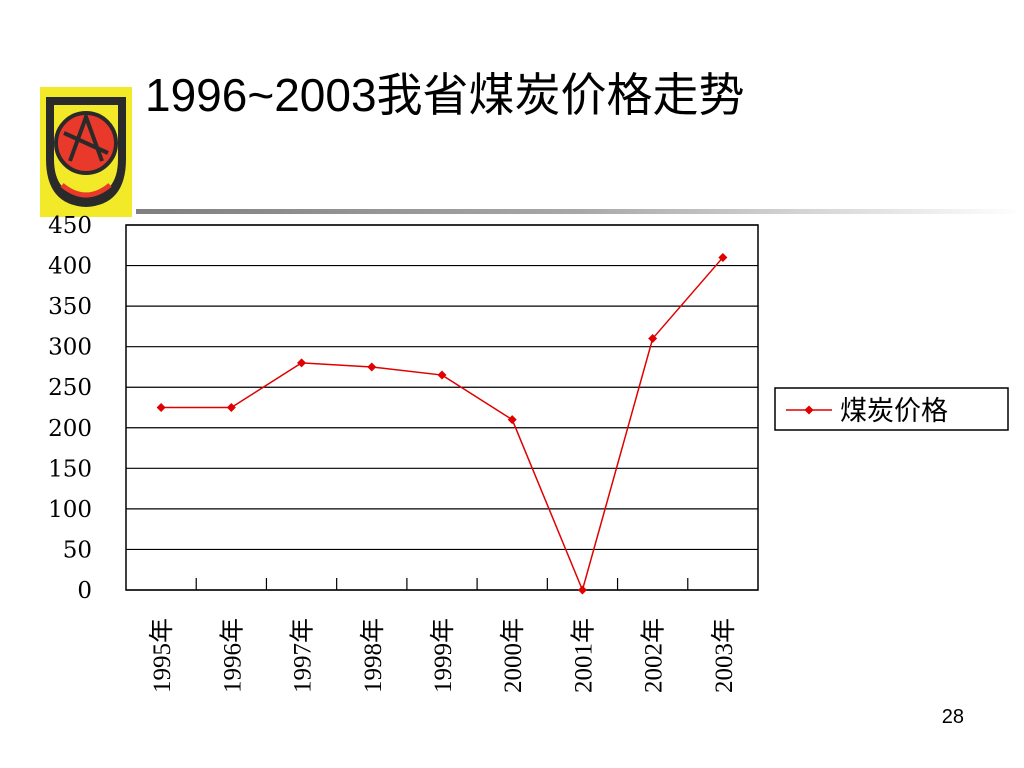  What do you see at coordinates (724, 655) in the screenshot?
I see `x-tick-label: 2003年` at bounding box center [724, 655].